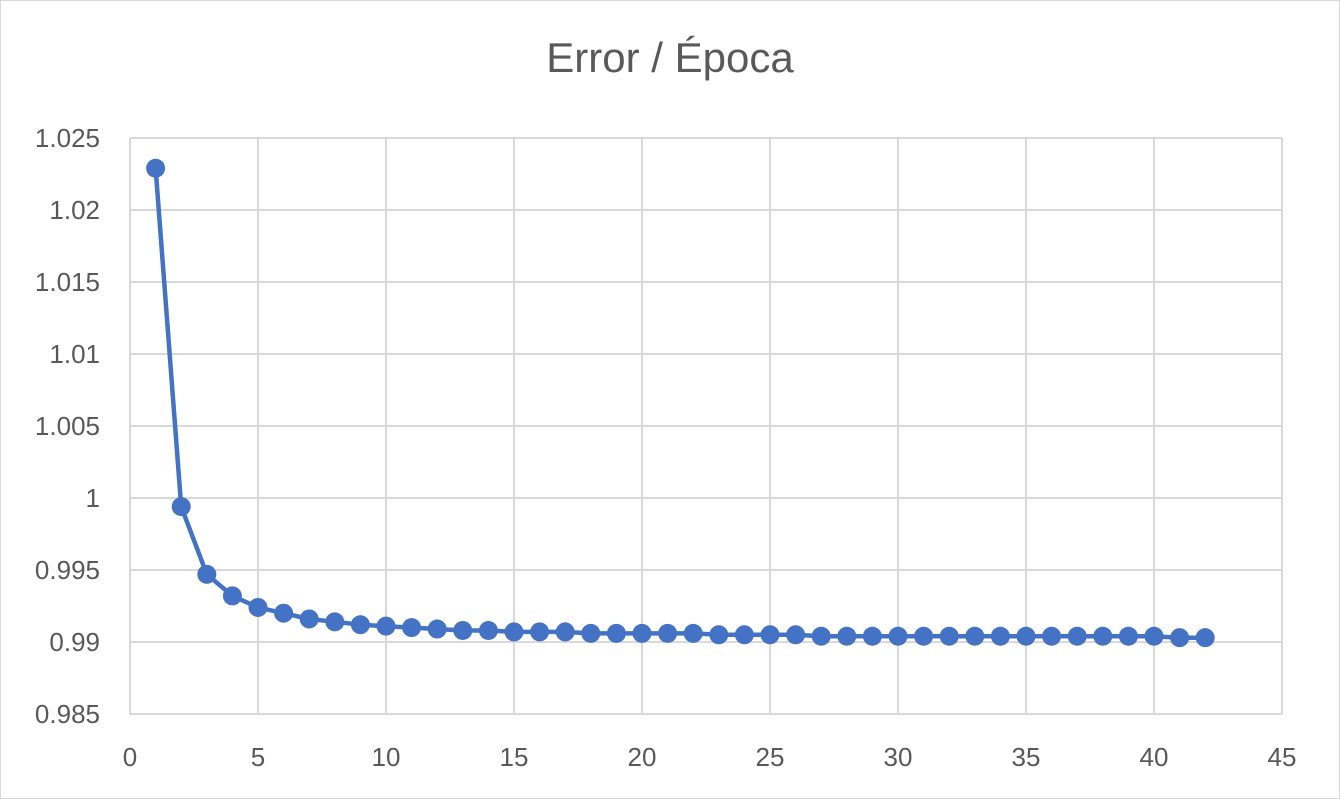  What do you see at coordinates (67, 426) in the screenshot?
I see `y-tick-label: 1.005` at bounding box center [67, 426].